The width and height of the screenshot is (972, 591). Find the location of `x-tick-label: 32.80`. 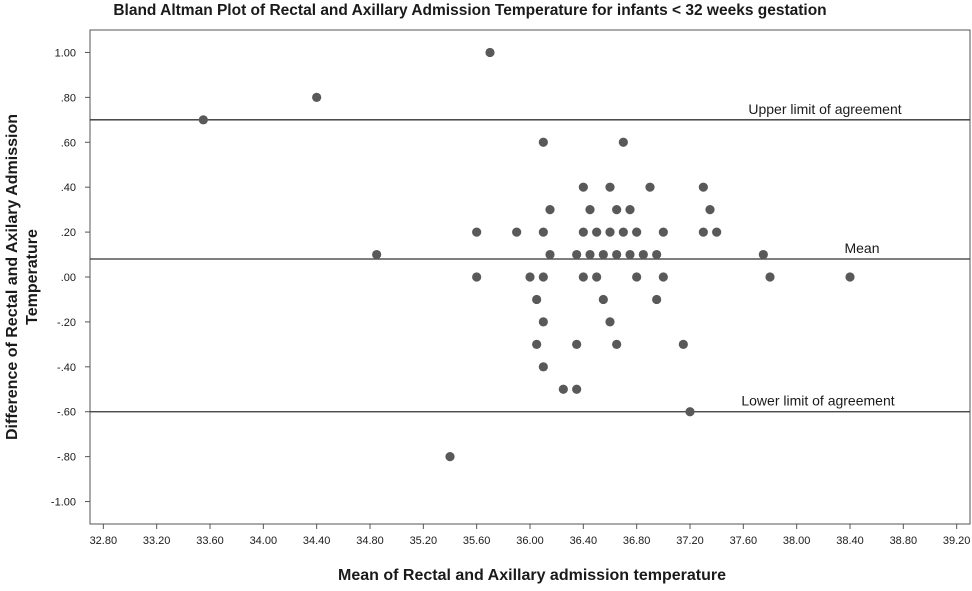

x-tick-label: 32.80 is located at coordinates (104, 541).